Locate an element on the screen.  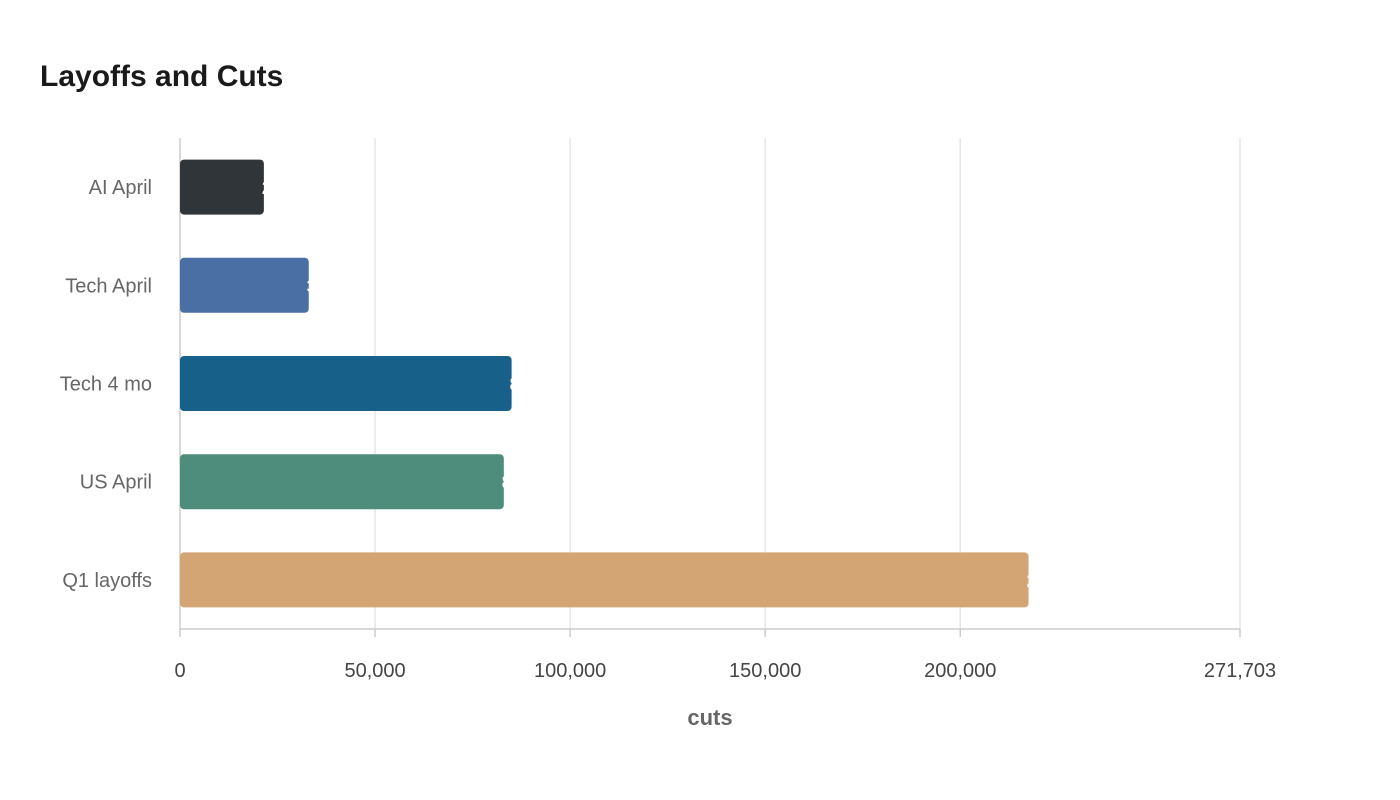
bar-value-label: 83,000 is located at coordinates (529, 483).